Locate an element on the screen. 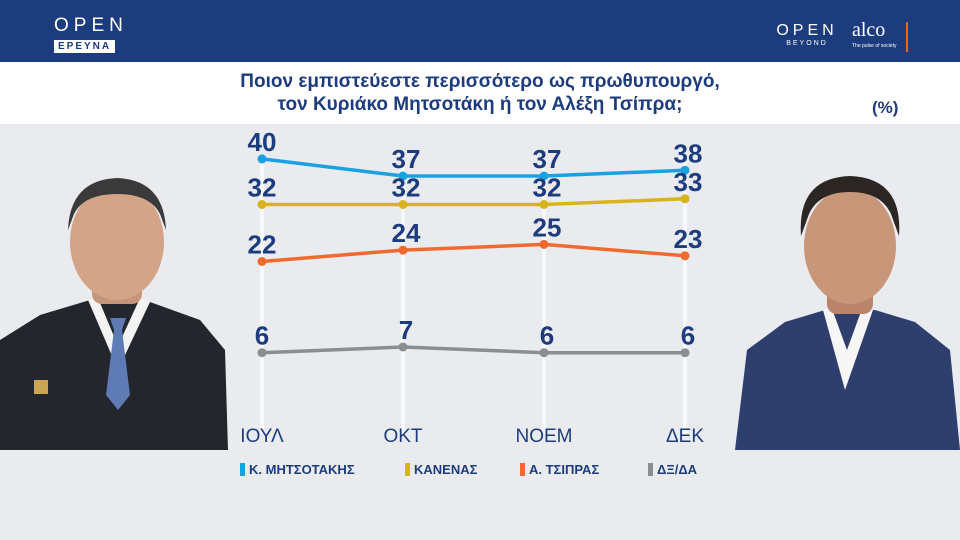 Image resolution: width=960 pixels, height=540 pixels. series-4-label-2: 7 is located at coordinates (406, 330).